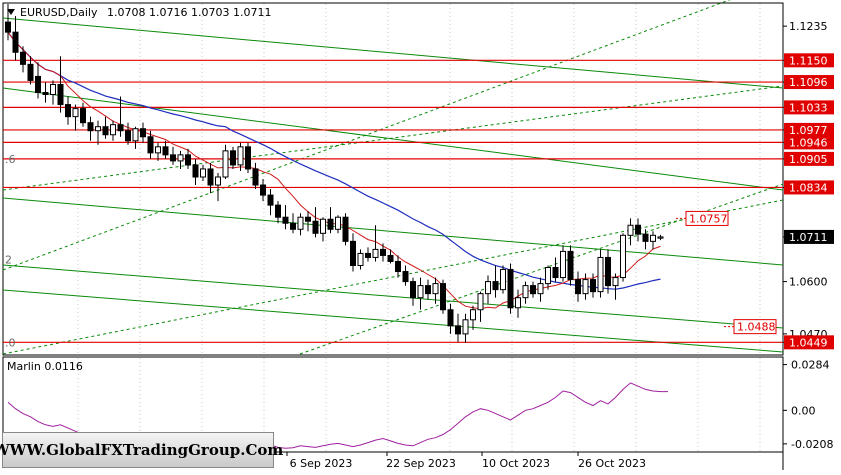 Image resolution: width=841 pixels, height=475 pixels. Describe the element at coordinates (803, 410) in the screenshot. I see `oscillator-tick-label: 0.00` at that location.